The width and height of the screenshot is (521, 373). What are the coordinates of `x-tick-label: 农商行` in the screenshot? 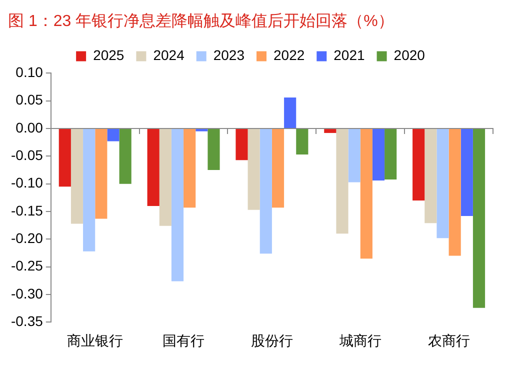 It's located at (449, 340).